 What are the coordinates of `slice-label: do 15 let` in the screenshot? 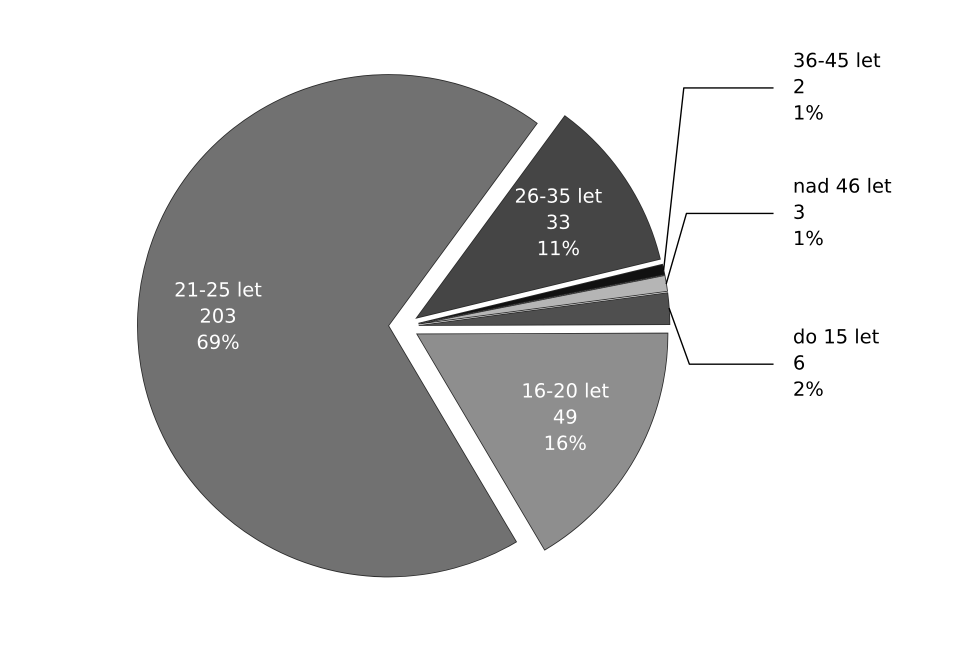 It's located at (836, 336).